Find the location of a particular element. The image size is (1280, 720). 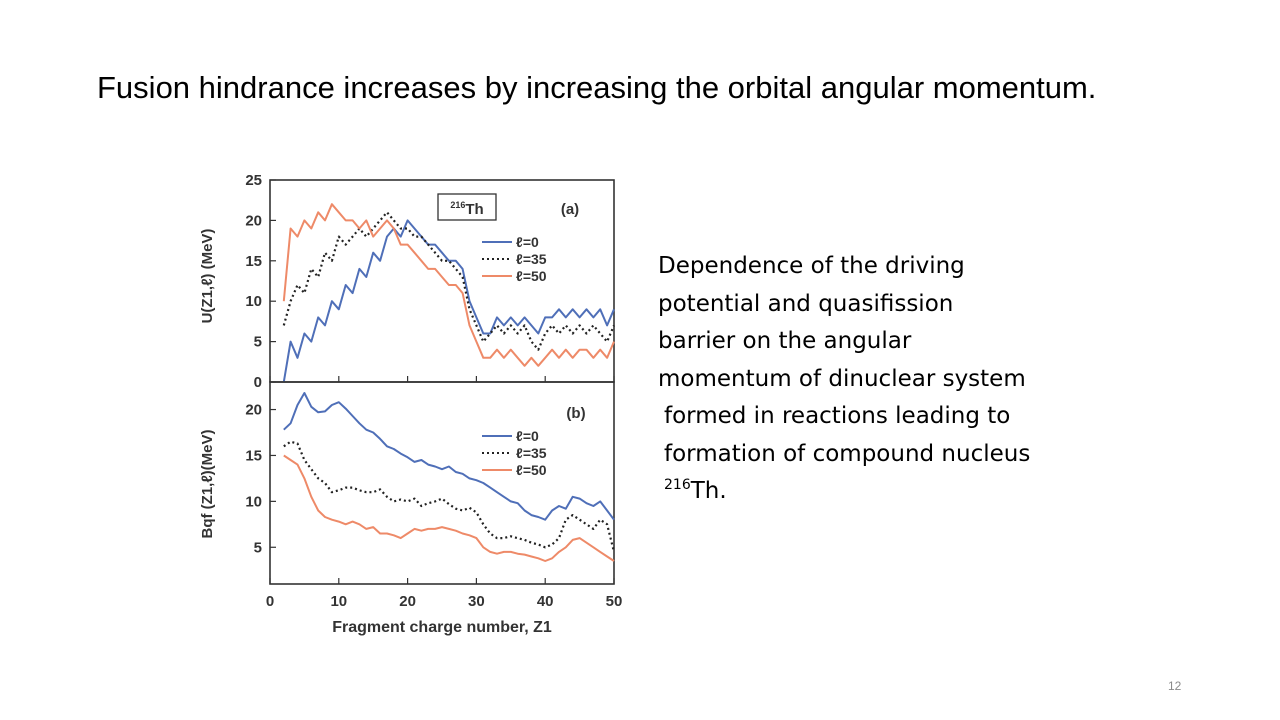

panel-b-ylabel: Bqf (Z1,ℓ)(MeV) is located at coordinates (207, 484).